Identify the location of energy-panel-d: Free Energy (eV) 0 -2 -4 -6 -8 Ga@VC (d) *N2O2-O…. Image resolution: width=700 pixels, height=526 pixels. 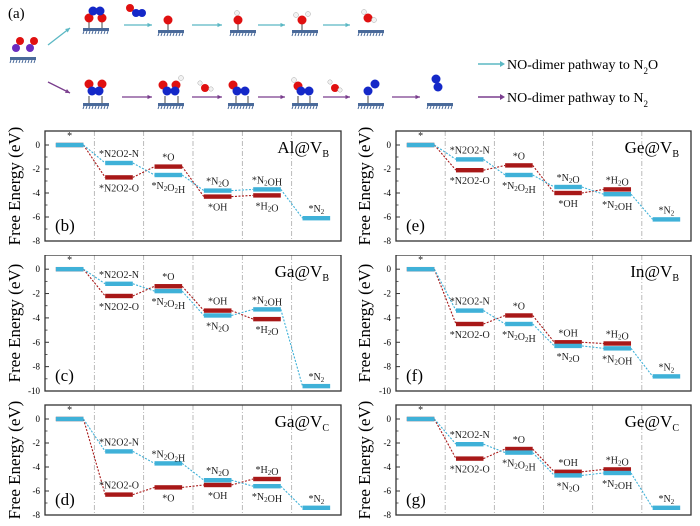
(173, 460).